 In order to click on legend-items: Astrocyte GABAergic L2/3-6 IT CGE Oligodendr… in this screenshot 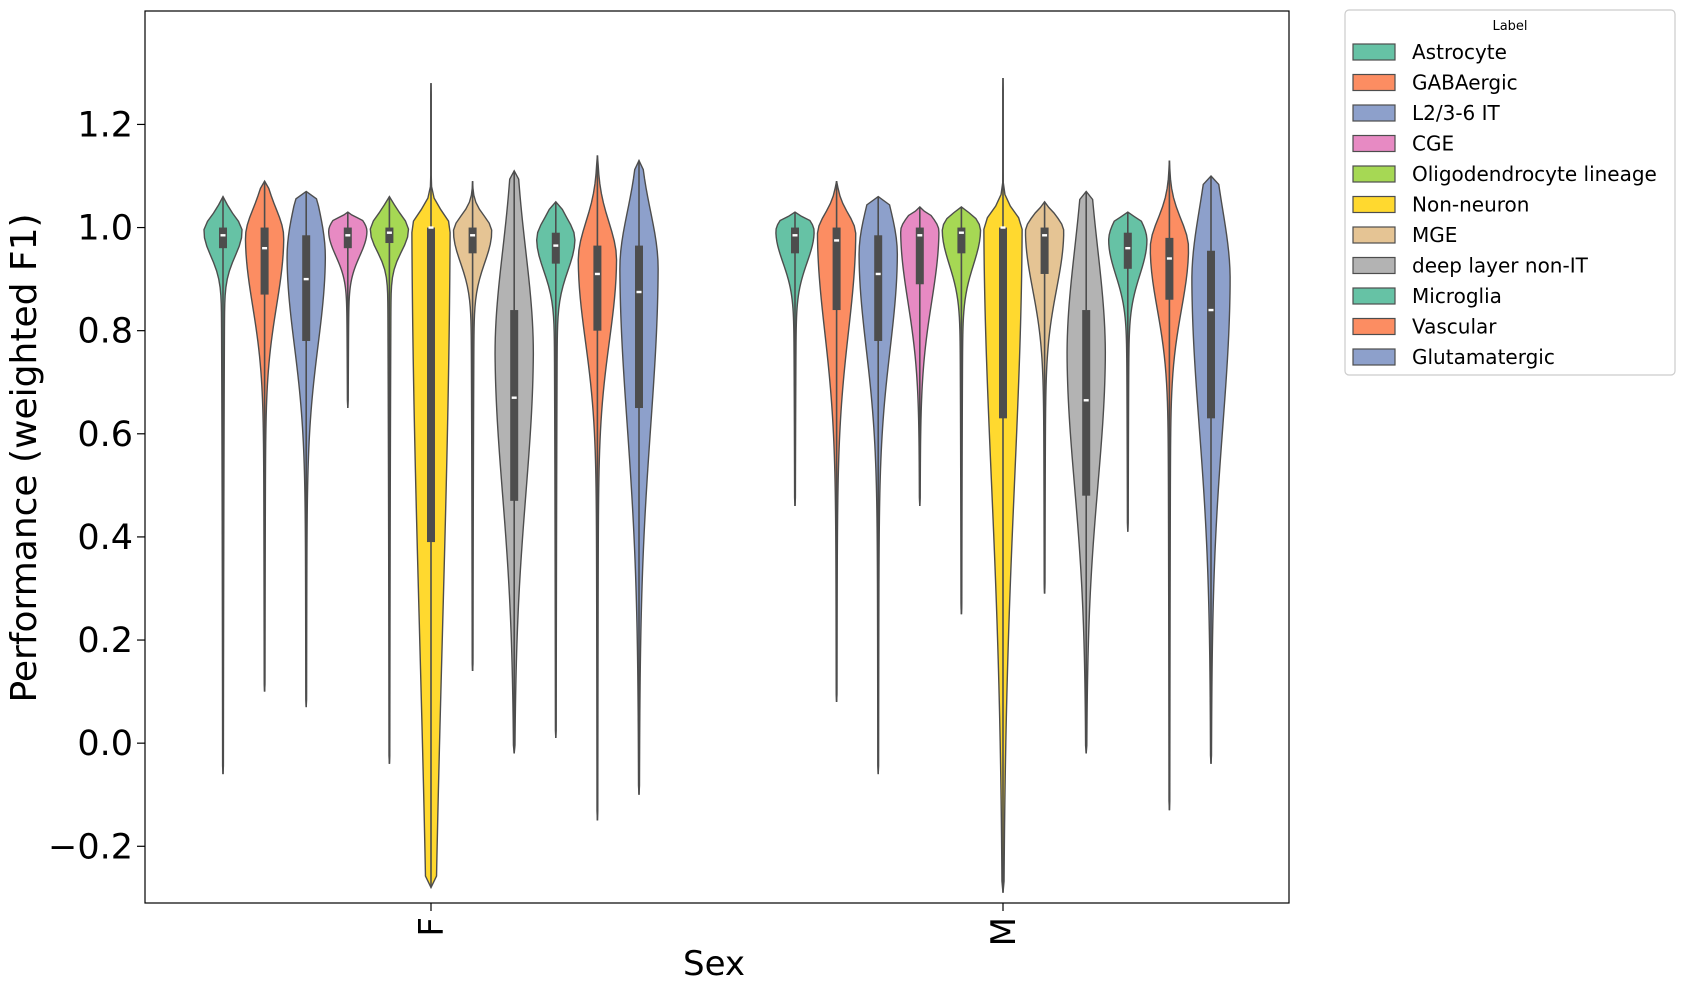, I will do `click(1504, 204)`.